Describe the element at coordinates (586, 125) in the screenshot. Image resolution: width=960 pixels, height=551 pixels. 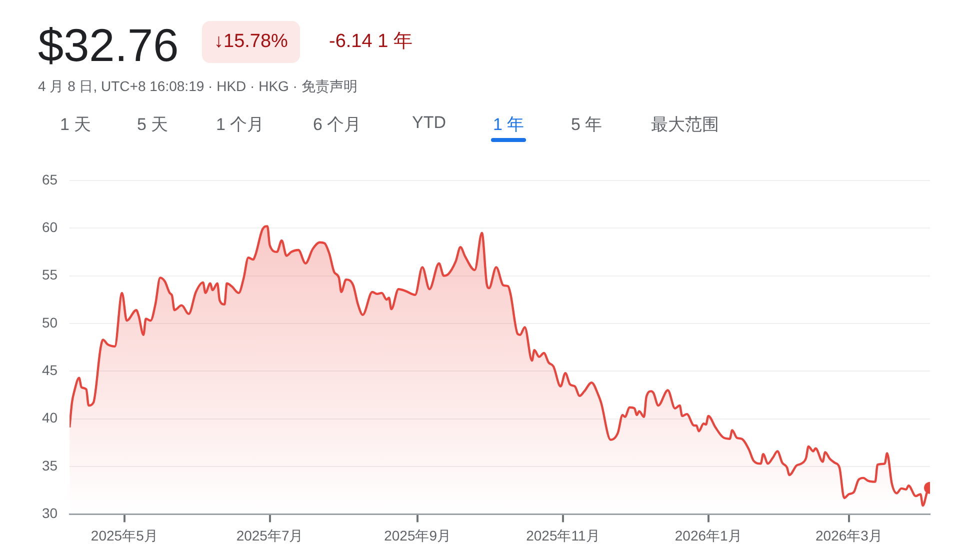
I see `text: 5 年` at that location.